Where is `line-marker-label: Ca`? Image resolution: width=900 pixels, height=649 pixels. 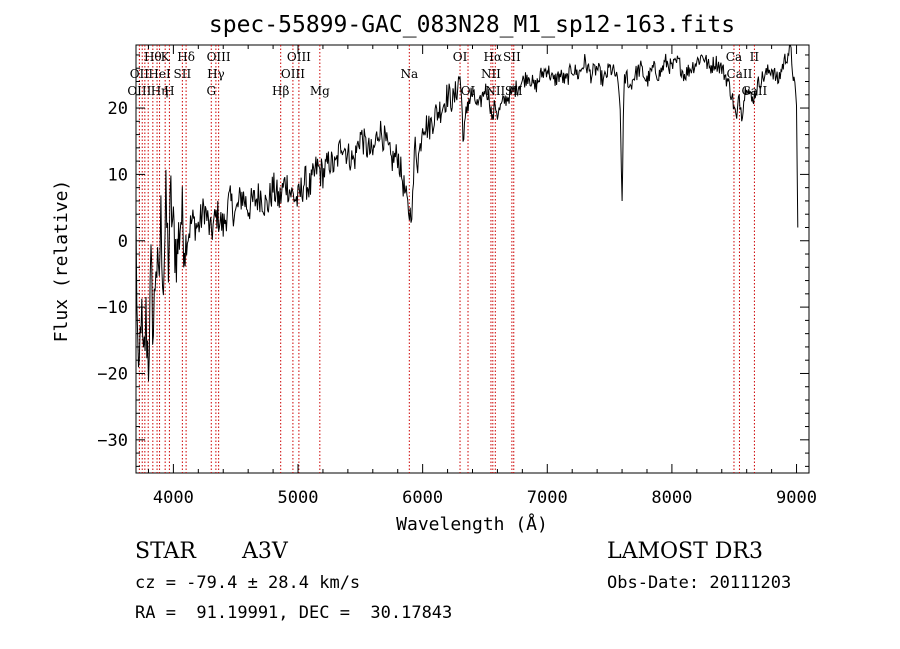 line-marker-label: Ca is located at coordinates (734, 57).